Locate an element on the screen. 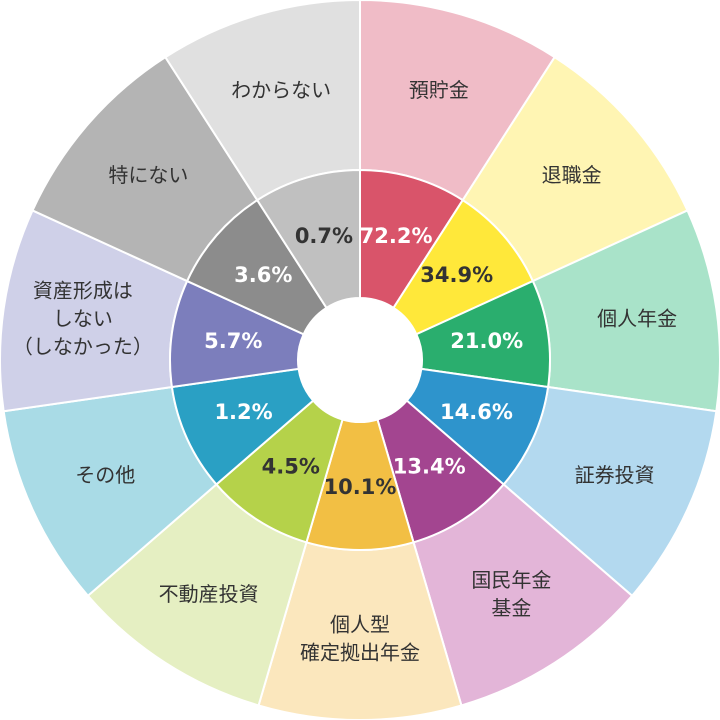  category-label: 個人型 is located at coordinates (360, 625).